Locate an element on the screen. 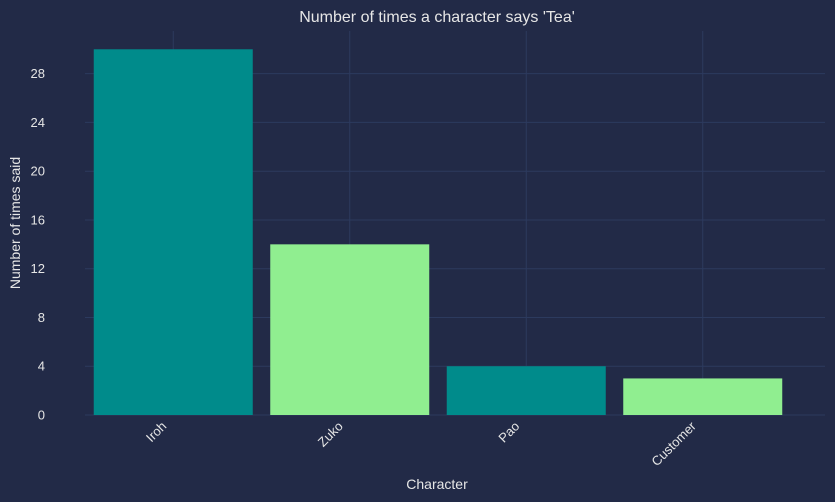 This screenshot has width=835, height=502. bar-customer is located at coordinates (703, 396).